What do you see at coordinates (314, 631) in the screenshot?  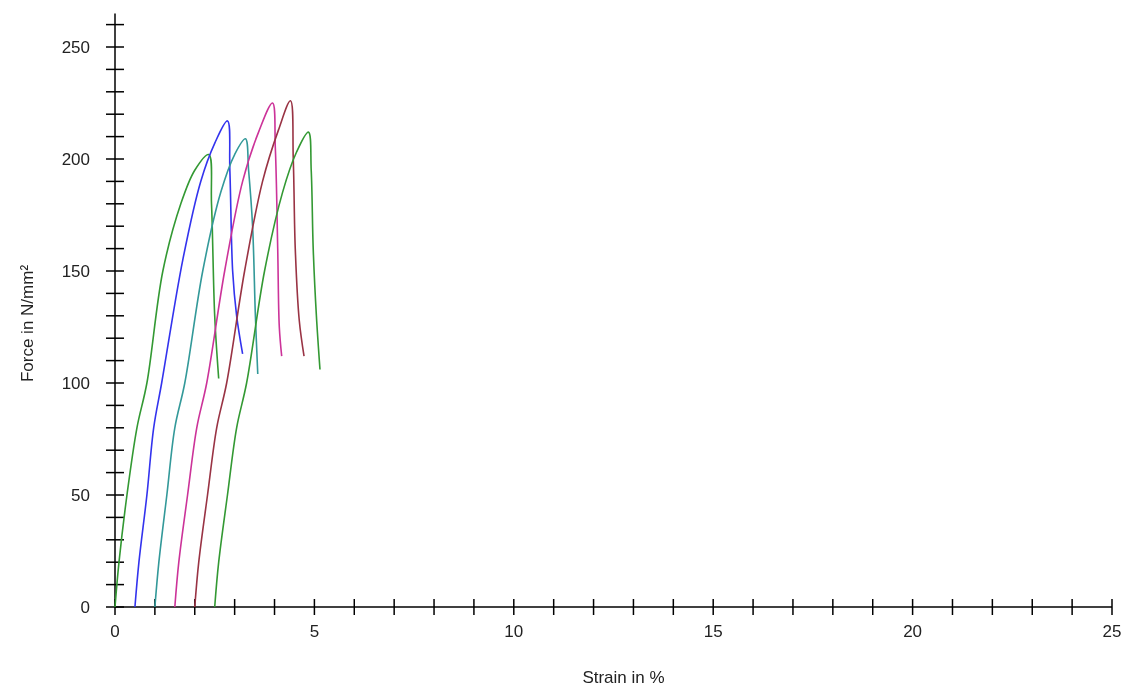 I see `x-tick-label: 5` at bounding box center [314, 631].